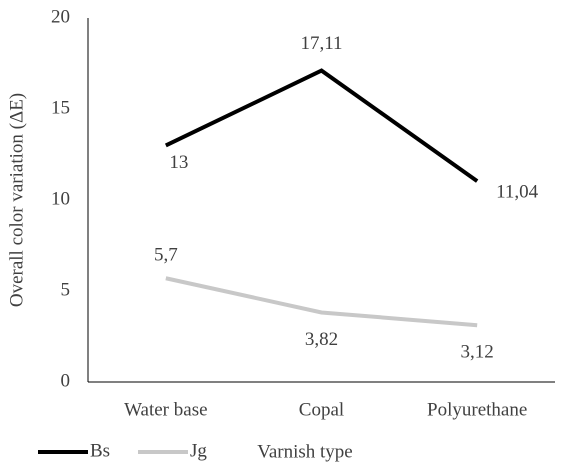 The width and height of the screenshot is (562, 468). Describe the element at coordinates (165, 409) in the screenshot. I see `x-tick-label: Water base` at that location.